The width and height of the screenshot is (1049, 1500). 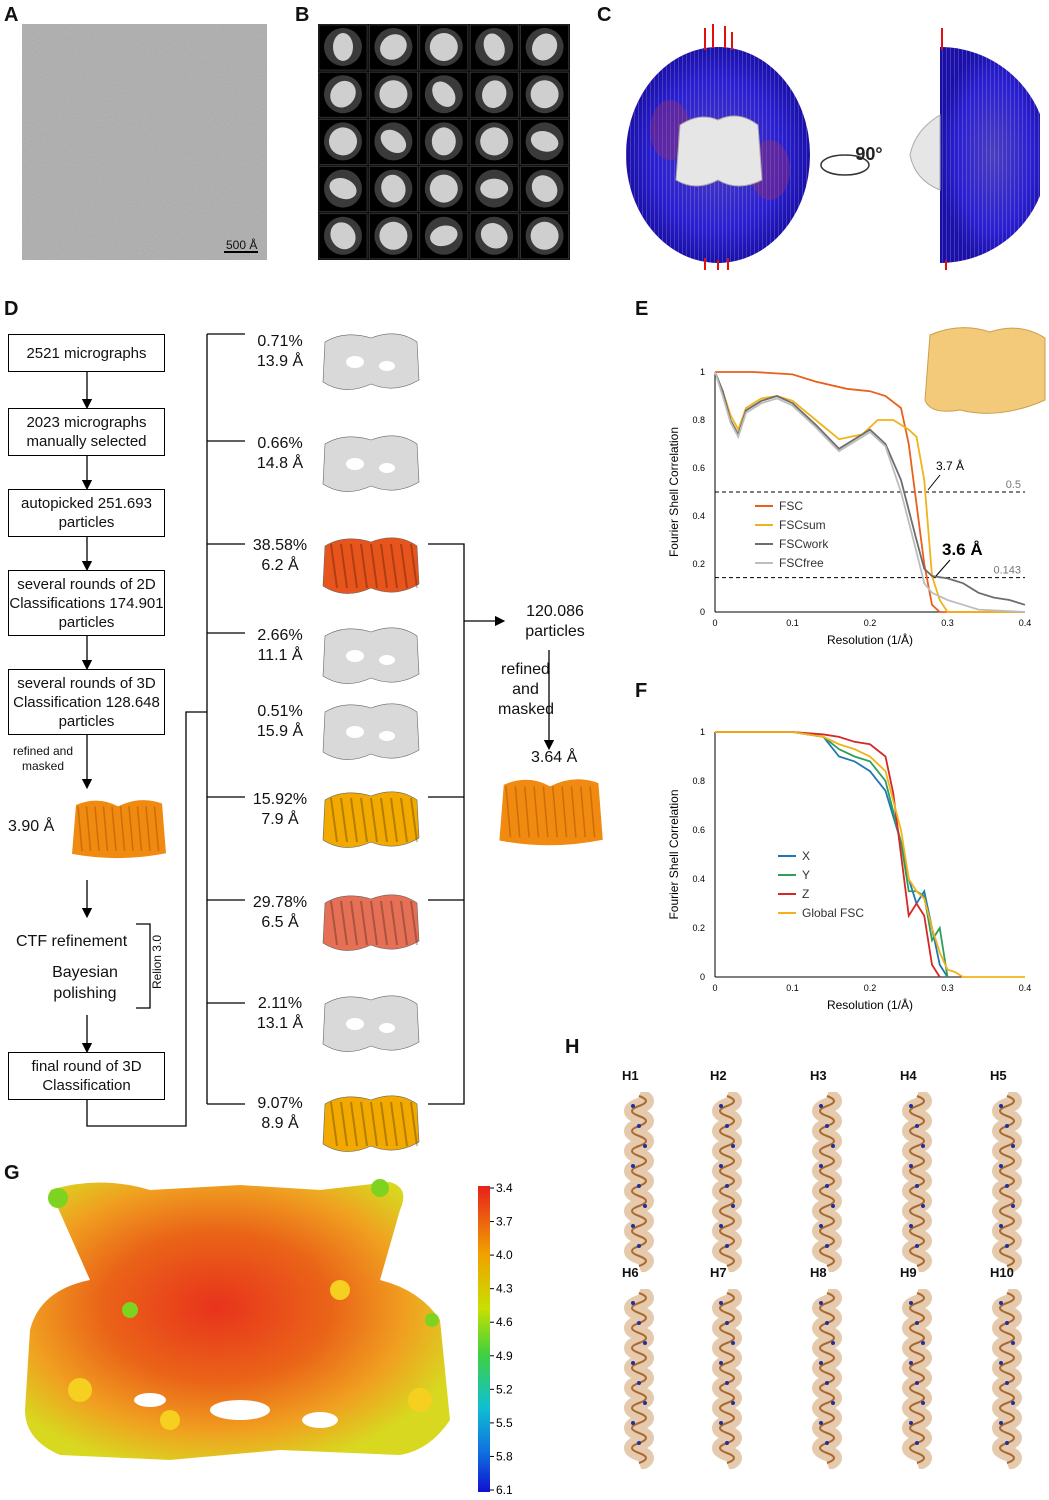 I want to click on legend-label: FSCfree, so click(x=801, y=563).